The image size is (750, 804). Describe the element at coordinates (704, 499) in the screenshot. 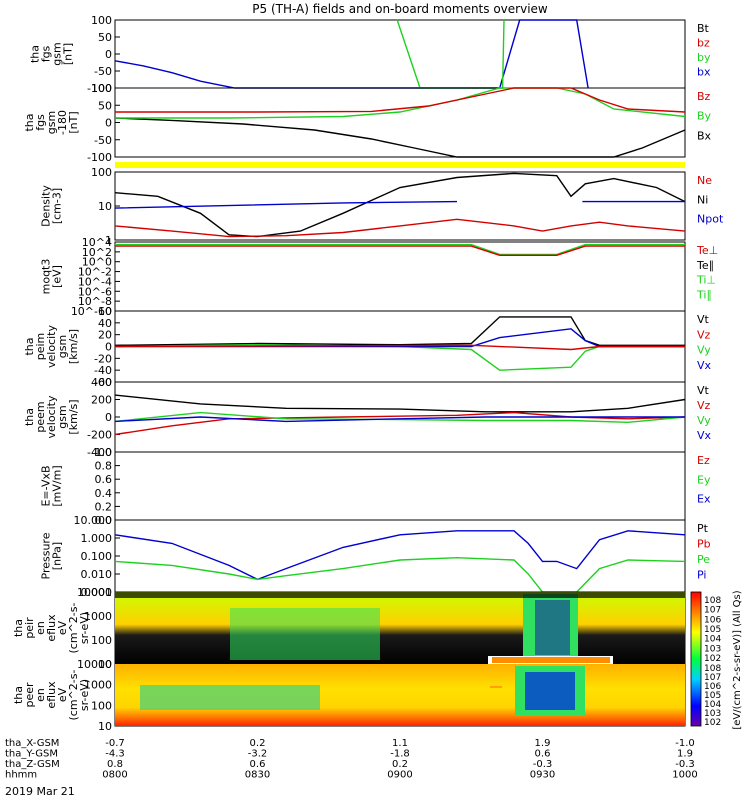

I see `legend-entry: Ex` at that location.